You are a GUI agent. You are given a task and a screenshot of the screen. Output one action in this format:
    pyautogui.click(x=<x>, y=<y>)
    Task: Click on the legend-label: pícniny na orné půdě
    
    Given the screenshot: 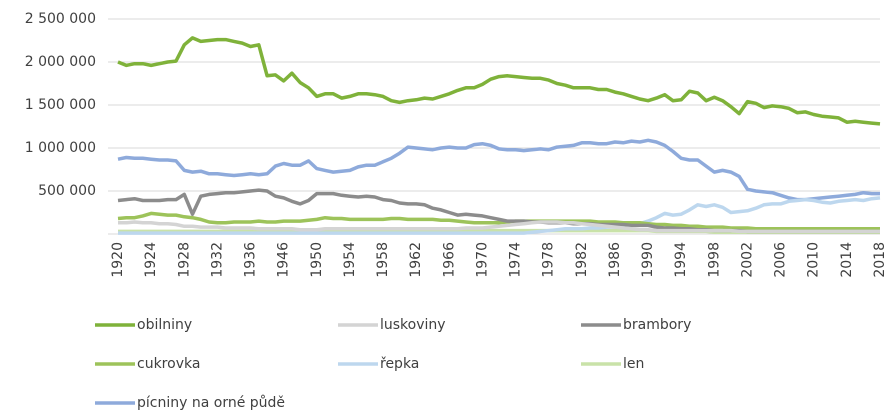 What is the action you would take?
    pyautogui.click(x=211, y=403)
    